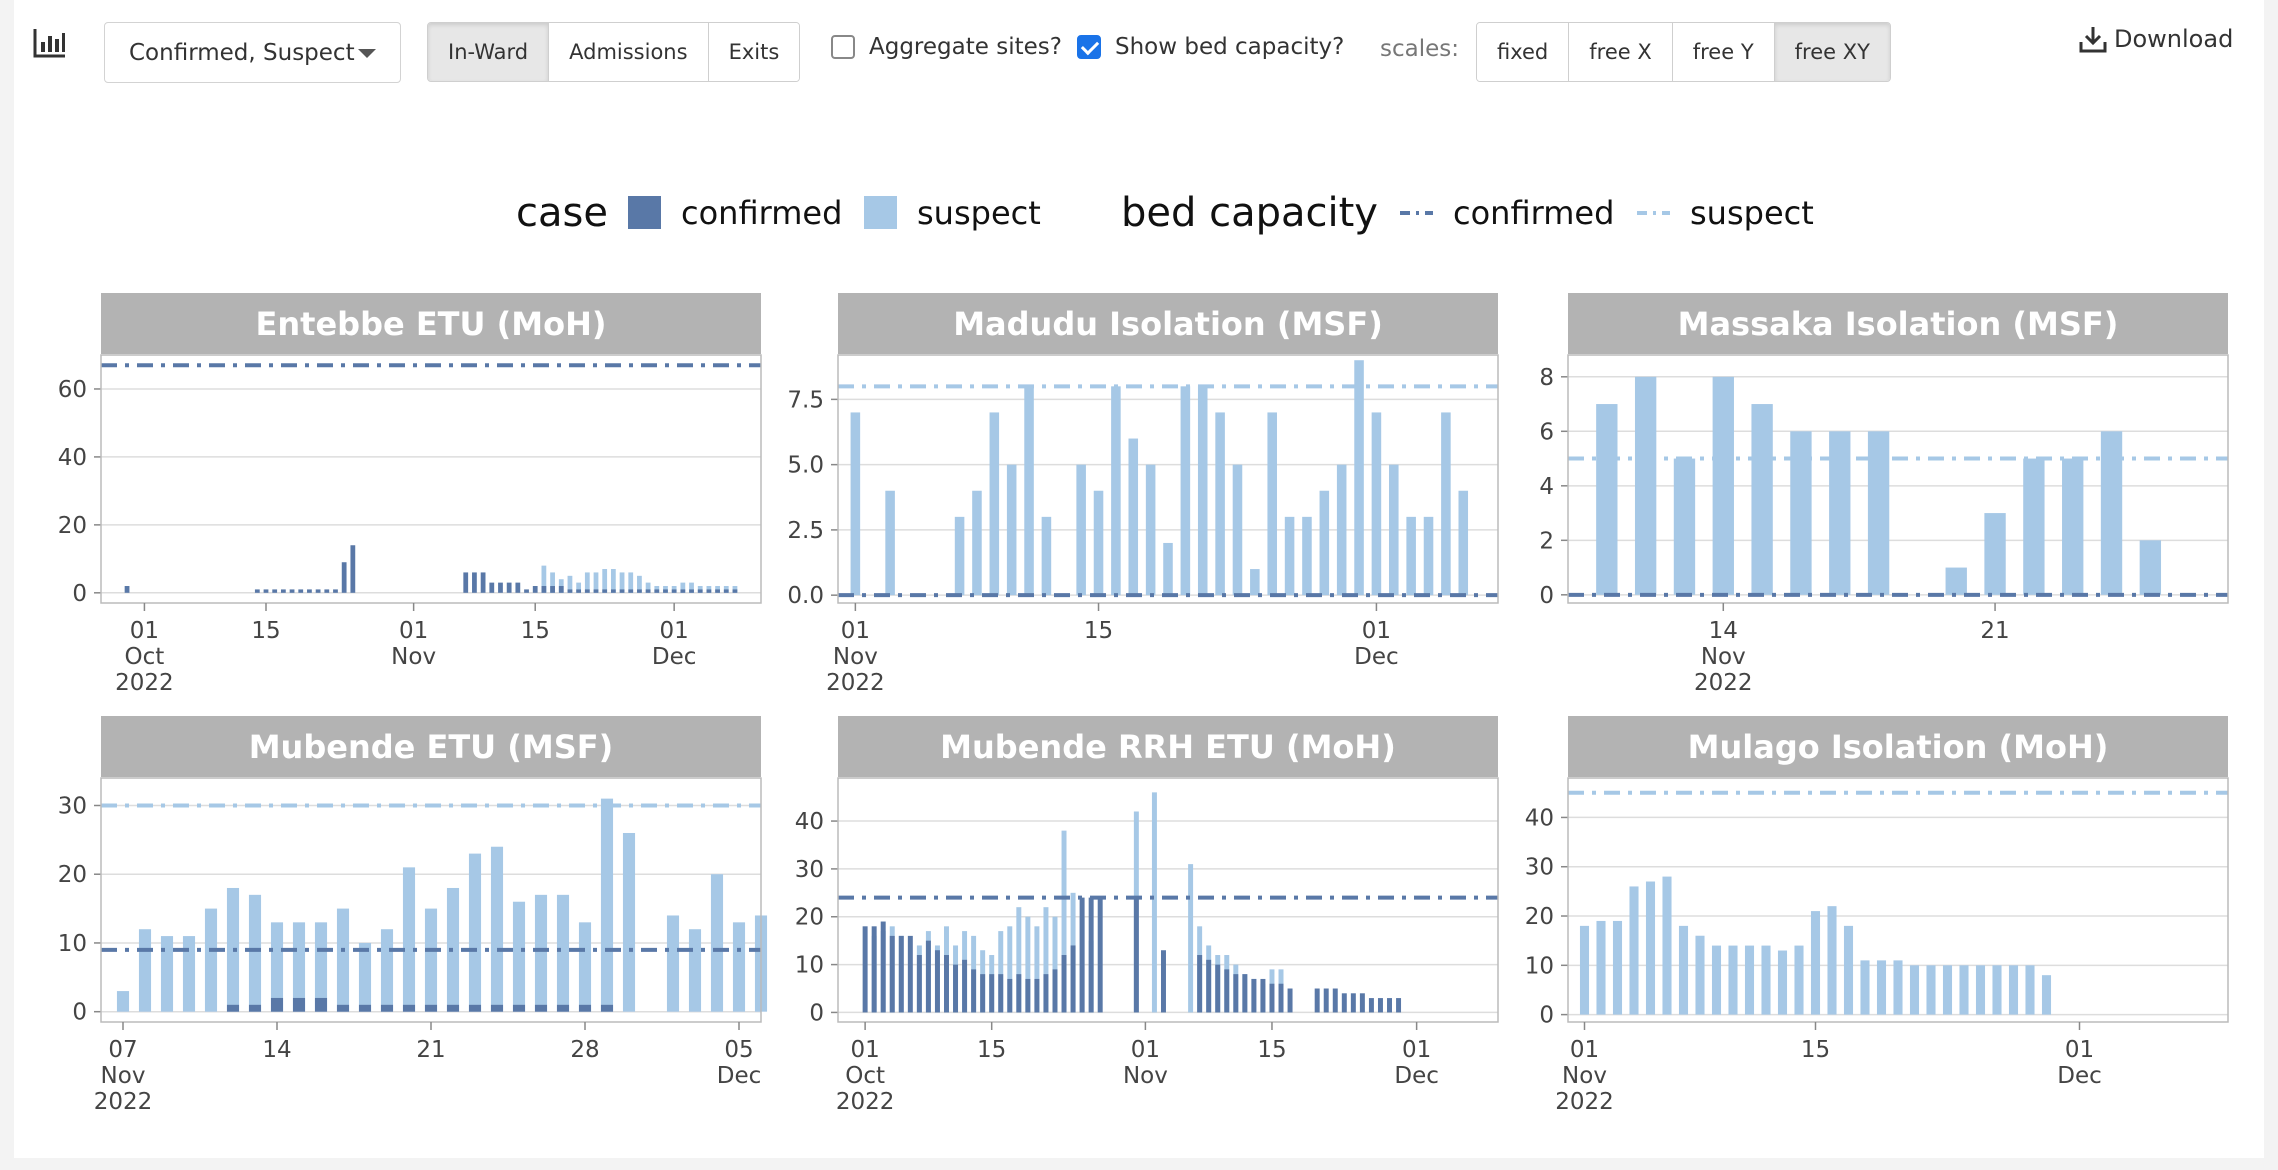 Image resolution: width=2278 pixels, height=1170 pixels. Describe the element at coordinates (1898, 747) in the screenshot. I see `panel-title: Mulago Isolation (MoH)` at that location.